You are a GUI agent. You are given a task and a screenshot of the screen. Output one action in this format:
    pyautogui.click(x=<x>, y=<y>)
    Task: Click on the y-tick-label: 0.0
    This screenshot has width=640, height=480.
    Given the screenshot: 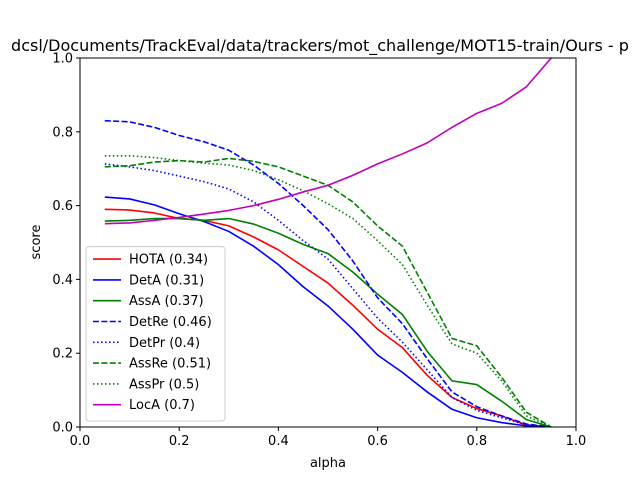 What is the action you would take?
    pyautogui.click(x=62, y=428)
    